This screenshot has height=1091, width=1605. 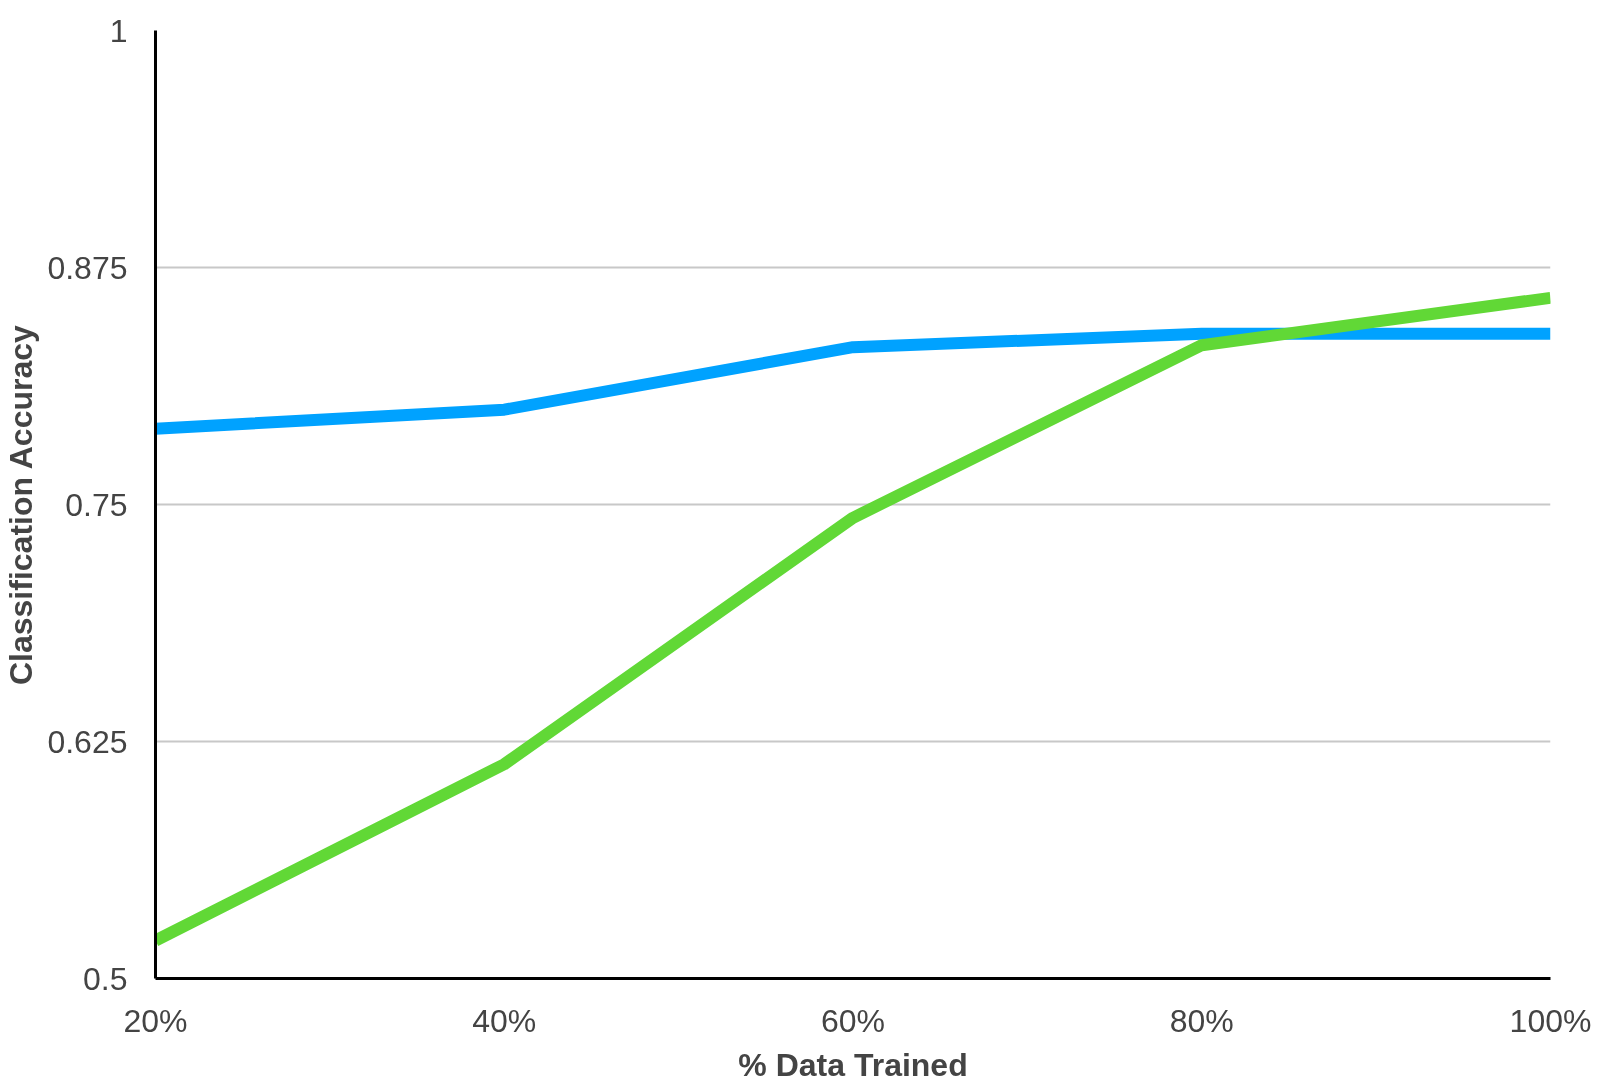 I want to click on x-tick-label: 60%, so click(x=853, y=1020).